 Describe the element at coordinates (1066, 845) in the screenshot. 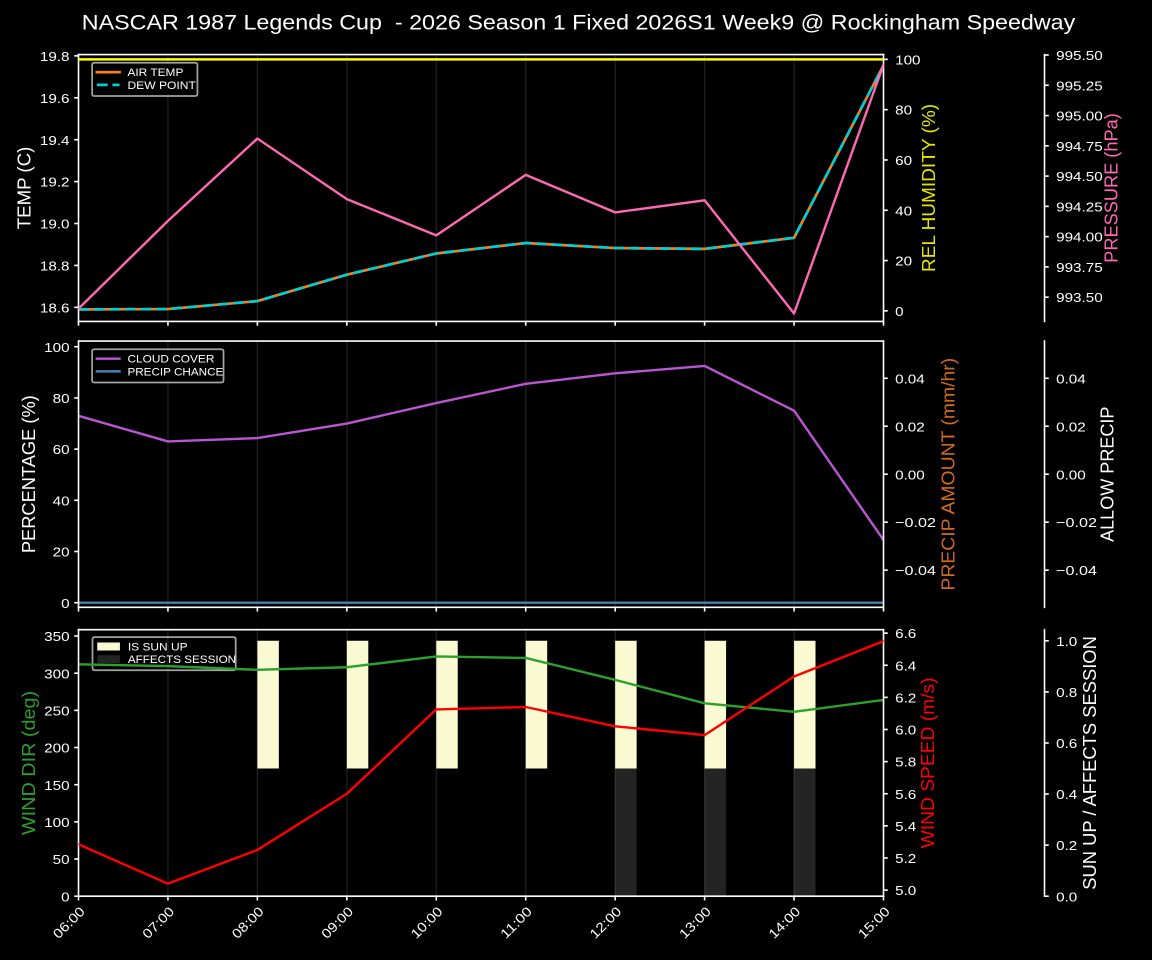

I see `svg-text: 0.2` at that location.